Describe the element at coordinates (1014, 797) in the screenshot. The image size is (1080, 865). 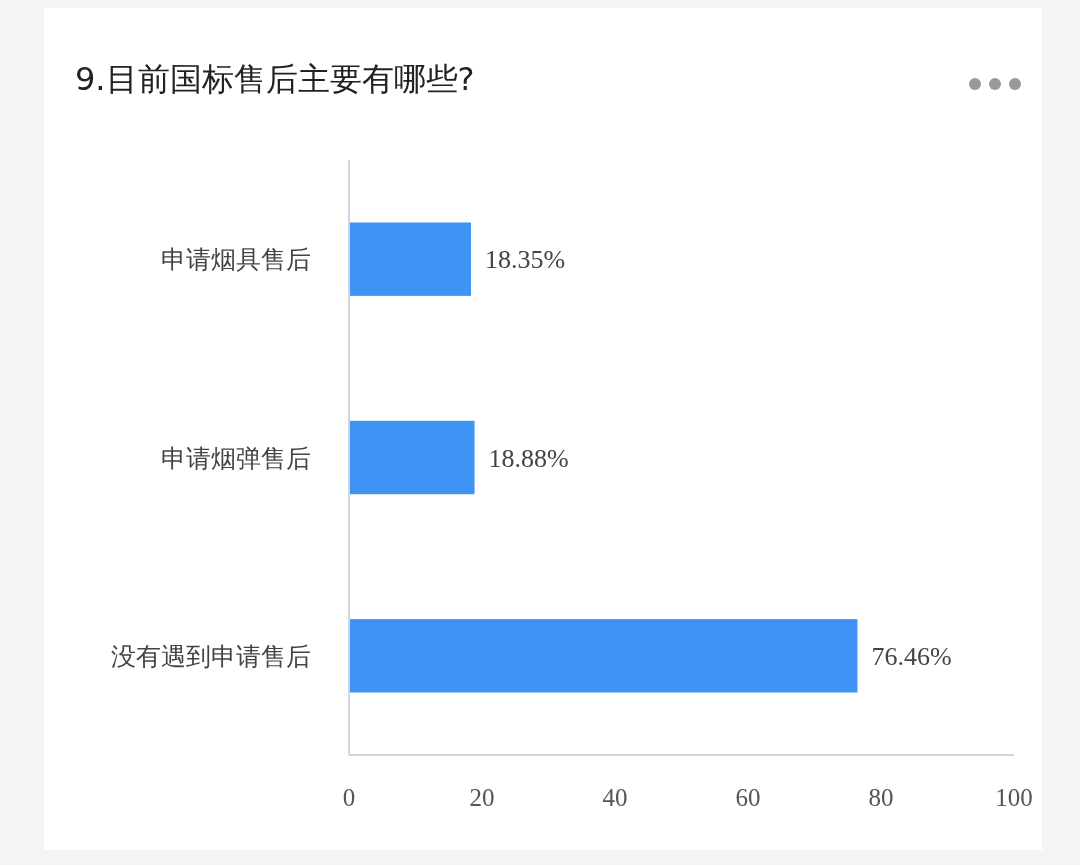
I see `x-tick-label: 100` at that location.